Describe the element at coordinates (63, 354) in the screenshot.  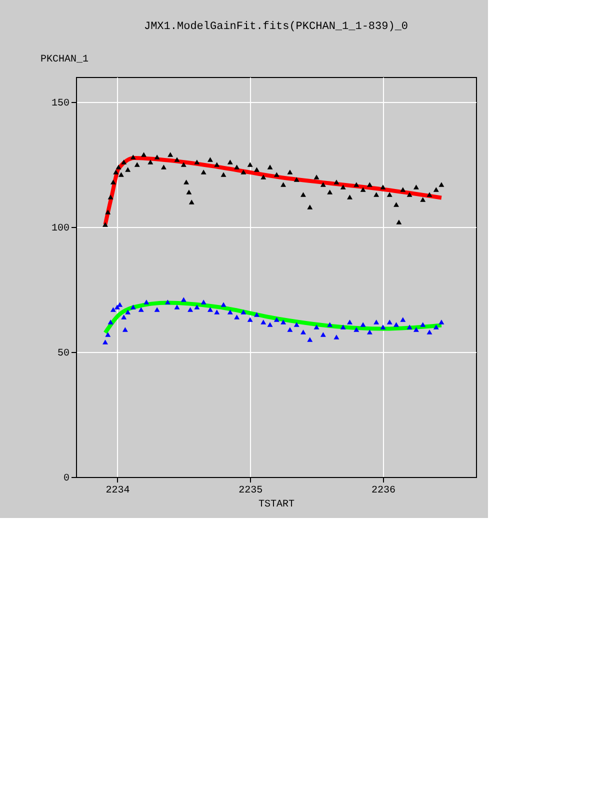
I see `y-tick-label: 50` at that location.